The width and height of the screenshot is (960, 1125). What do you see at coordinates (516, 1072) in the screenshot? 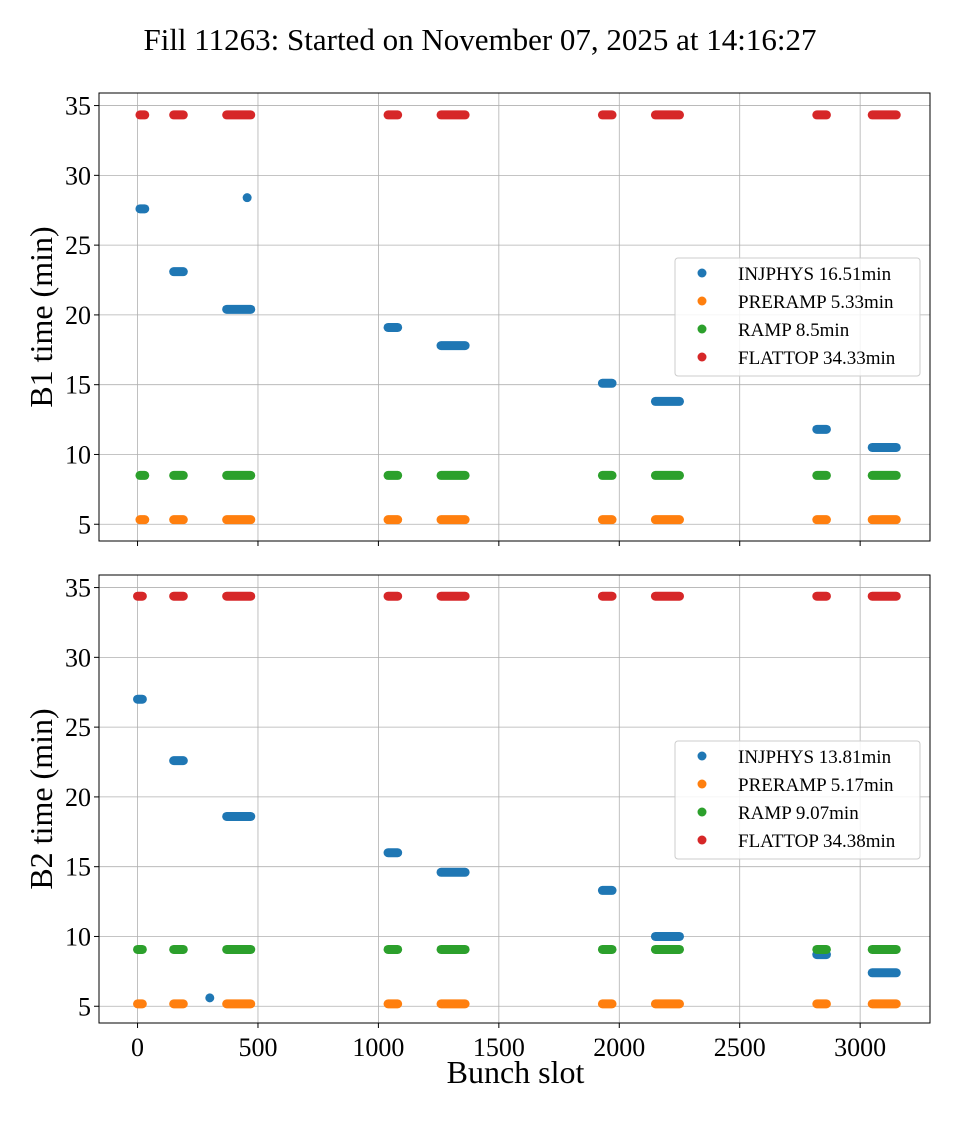
I see `x-axis-label: Bunch slot` at bounding box center [516, 1072].